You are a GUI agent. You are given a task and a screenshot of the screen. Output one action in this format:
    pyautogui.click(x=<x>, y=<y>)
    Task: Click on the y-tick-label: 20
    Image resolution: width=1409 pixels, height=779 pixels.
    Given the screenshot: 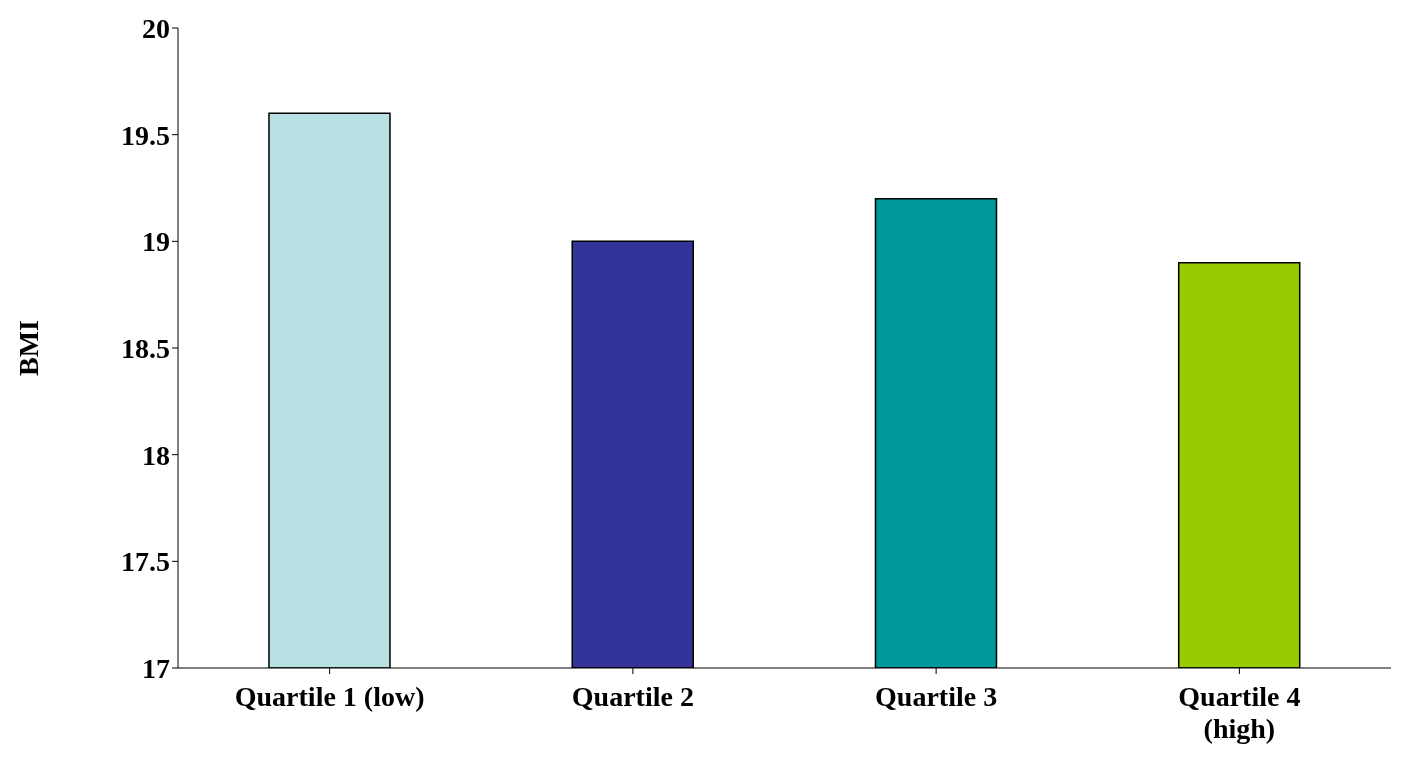 What is the action you would take?
    pyautogui.click(x=156, y=28)
    